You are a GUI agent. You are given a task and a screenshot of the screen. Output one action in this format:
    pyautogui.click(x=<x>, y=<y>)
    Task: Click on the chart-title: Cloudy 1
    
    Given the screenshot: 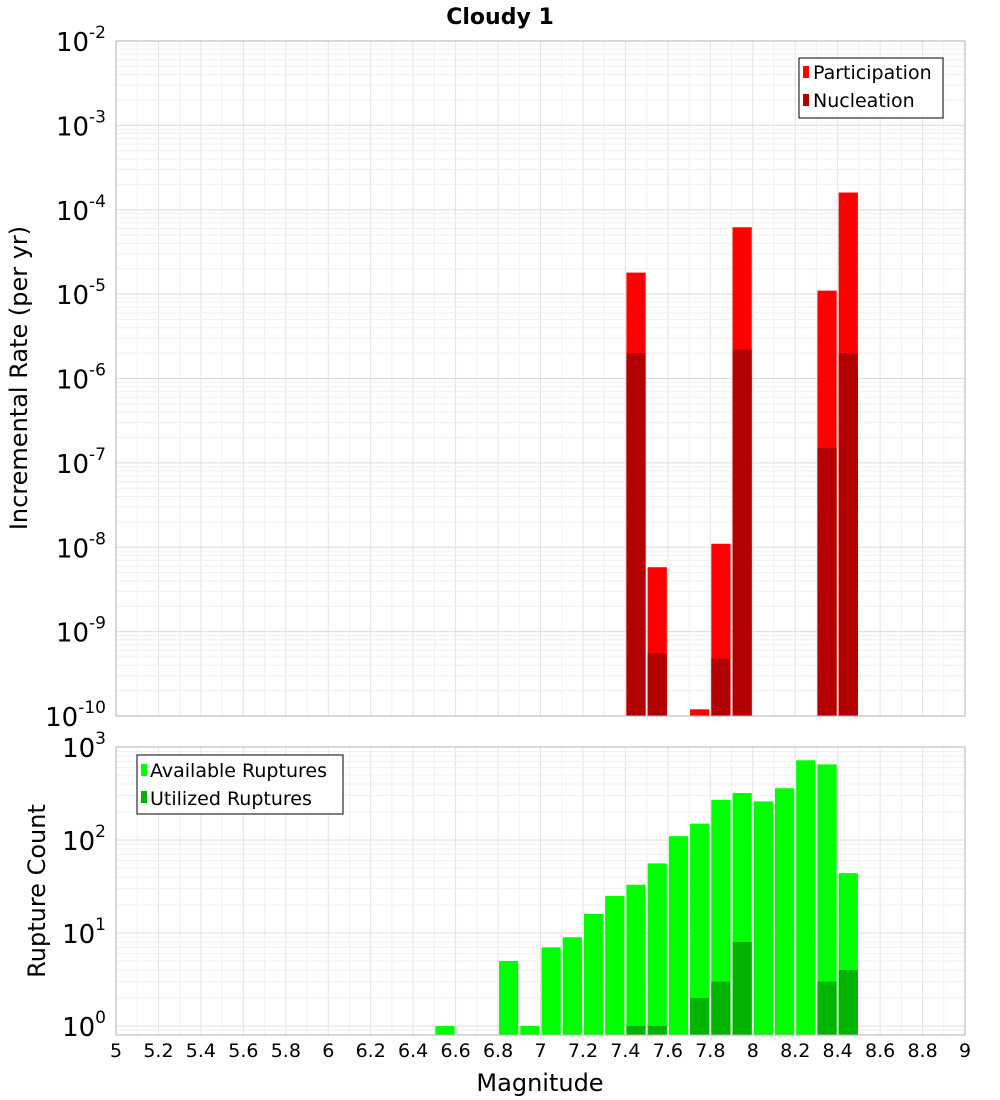 What is the action you would take?
    pyautogui.click(x=500, y=17)
    